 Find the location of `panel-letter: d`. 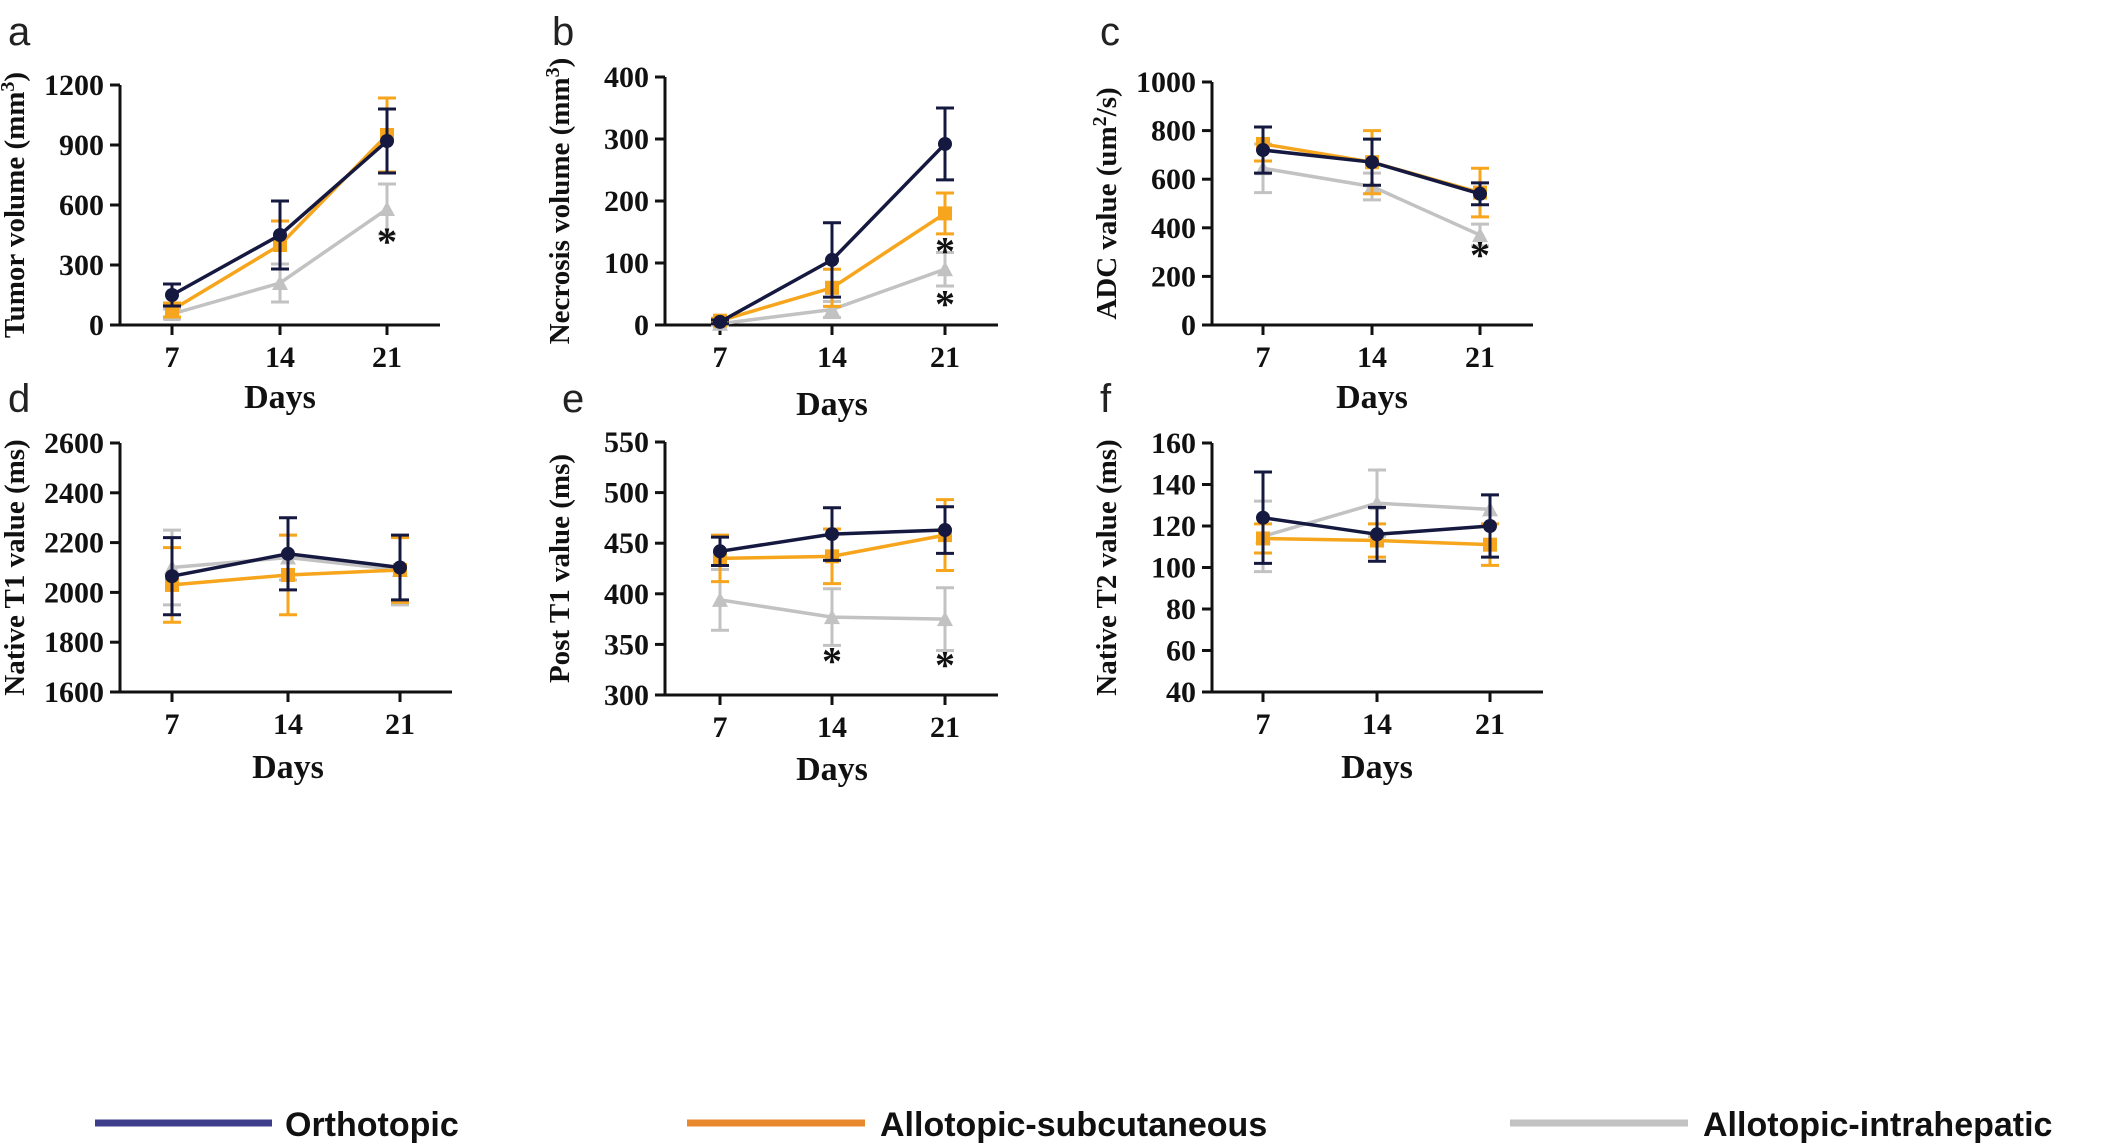

panel-letter: d is located at coordinates (19, 399).